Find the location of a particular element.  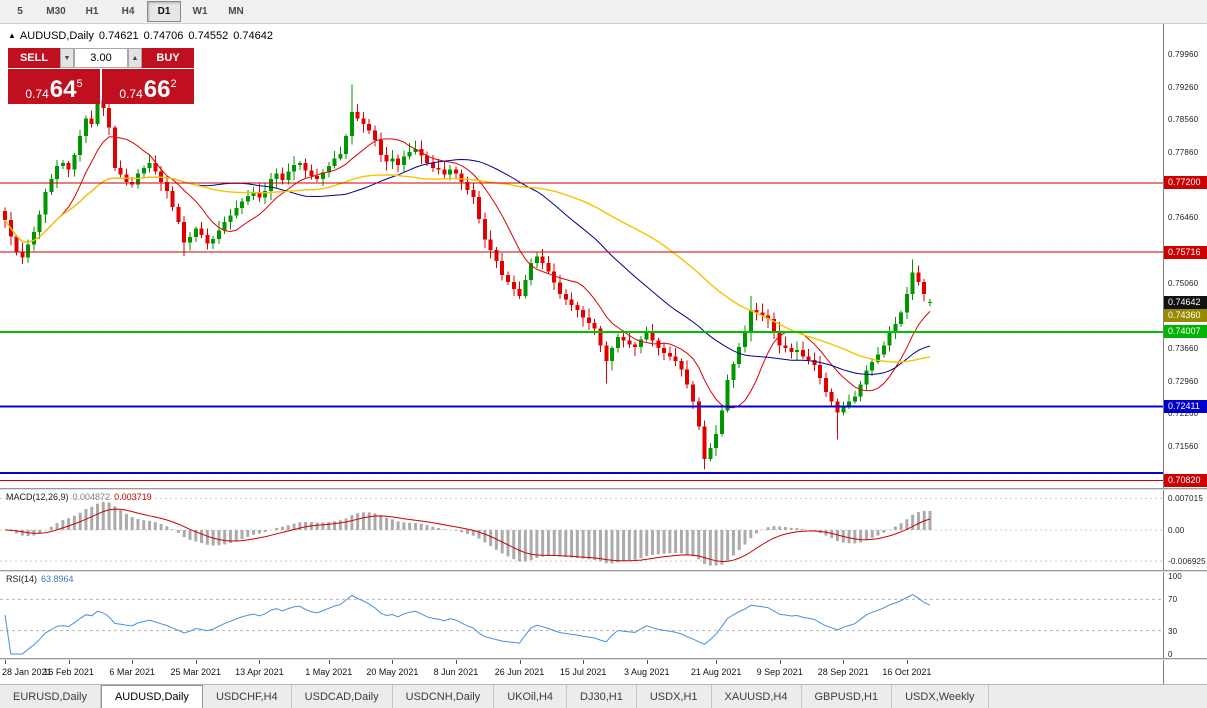

buy-price-panel: 0.74 66 2 is located at coordinates (148, 86).